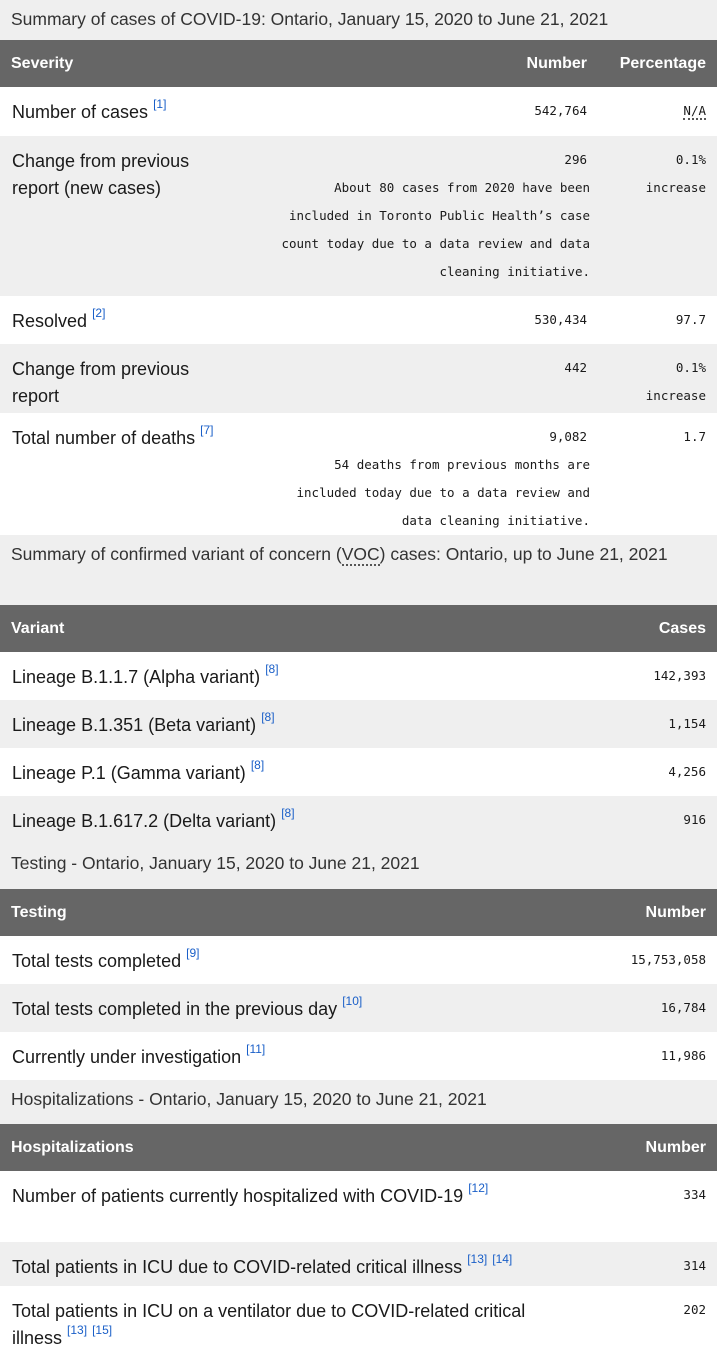  Describe the element at coordinates (280, 724) in the screenshot. I see `row-label: Lineage B.1.351 (Beta variant) [8]` at that location.